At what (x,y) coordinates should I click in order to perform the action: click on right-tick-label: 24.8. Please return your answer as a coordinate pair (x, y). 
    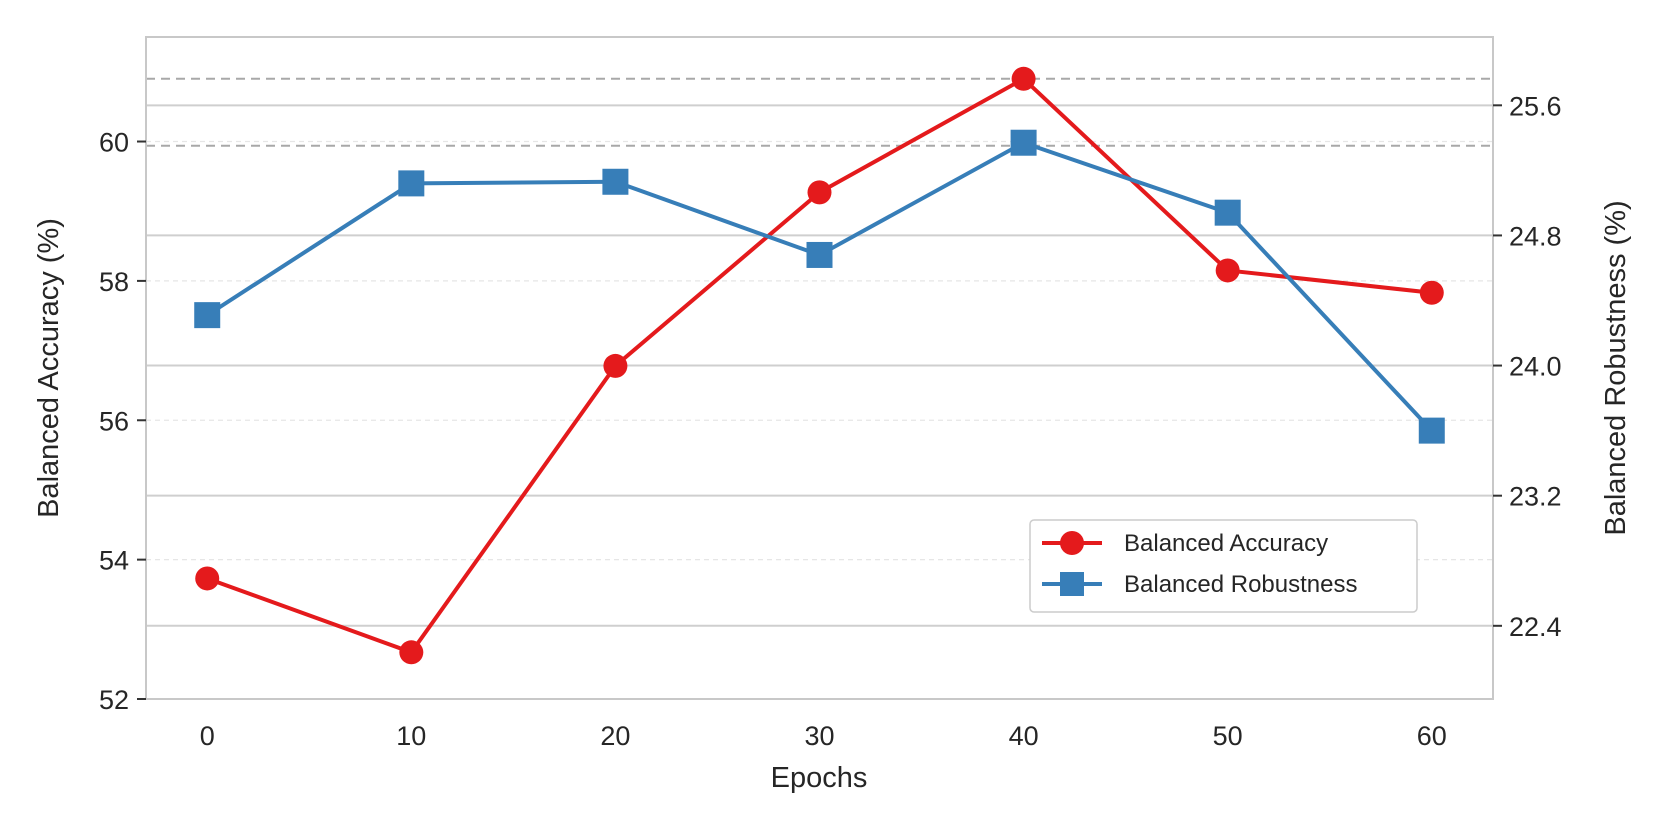
    Looking at the image, I should click on (1535, 236).